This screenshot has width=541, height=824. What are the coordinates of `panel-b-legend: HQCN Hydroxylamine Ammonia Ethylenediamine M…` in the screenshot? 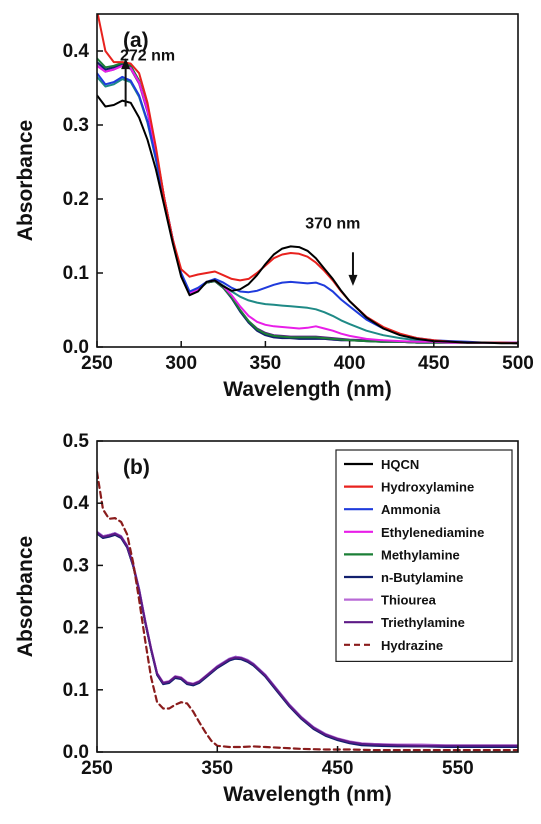 It's located at (424, 555).